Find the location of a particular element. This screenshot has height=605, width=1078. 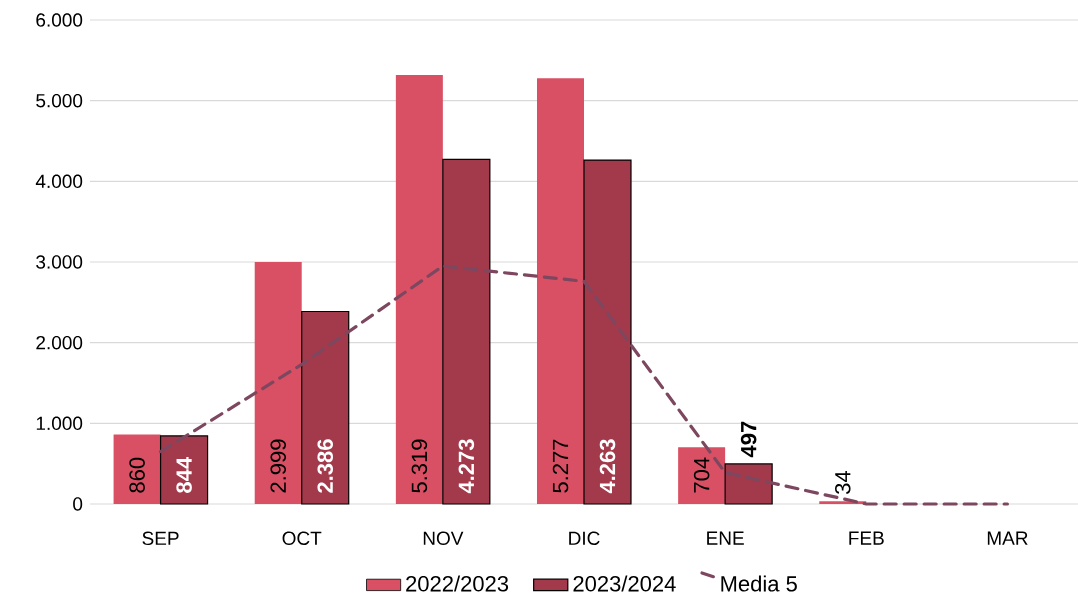

legend-label: 2022/2023 is located at coordinates (457, 583).